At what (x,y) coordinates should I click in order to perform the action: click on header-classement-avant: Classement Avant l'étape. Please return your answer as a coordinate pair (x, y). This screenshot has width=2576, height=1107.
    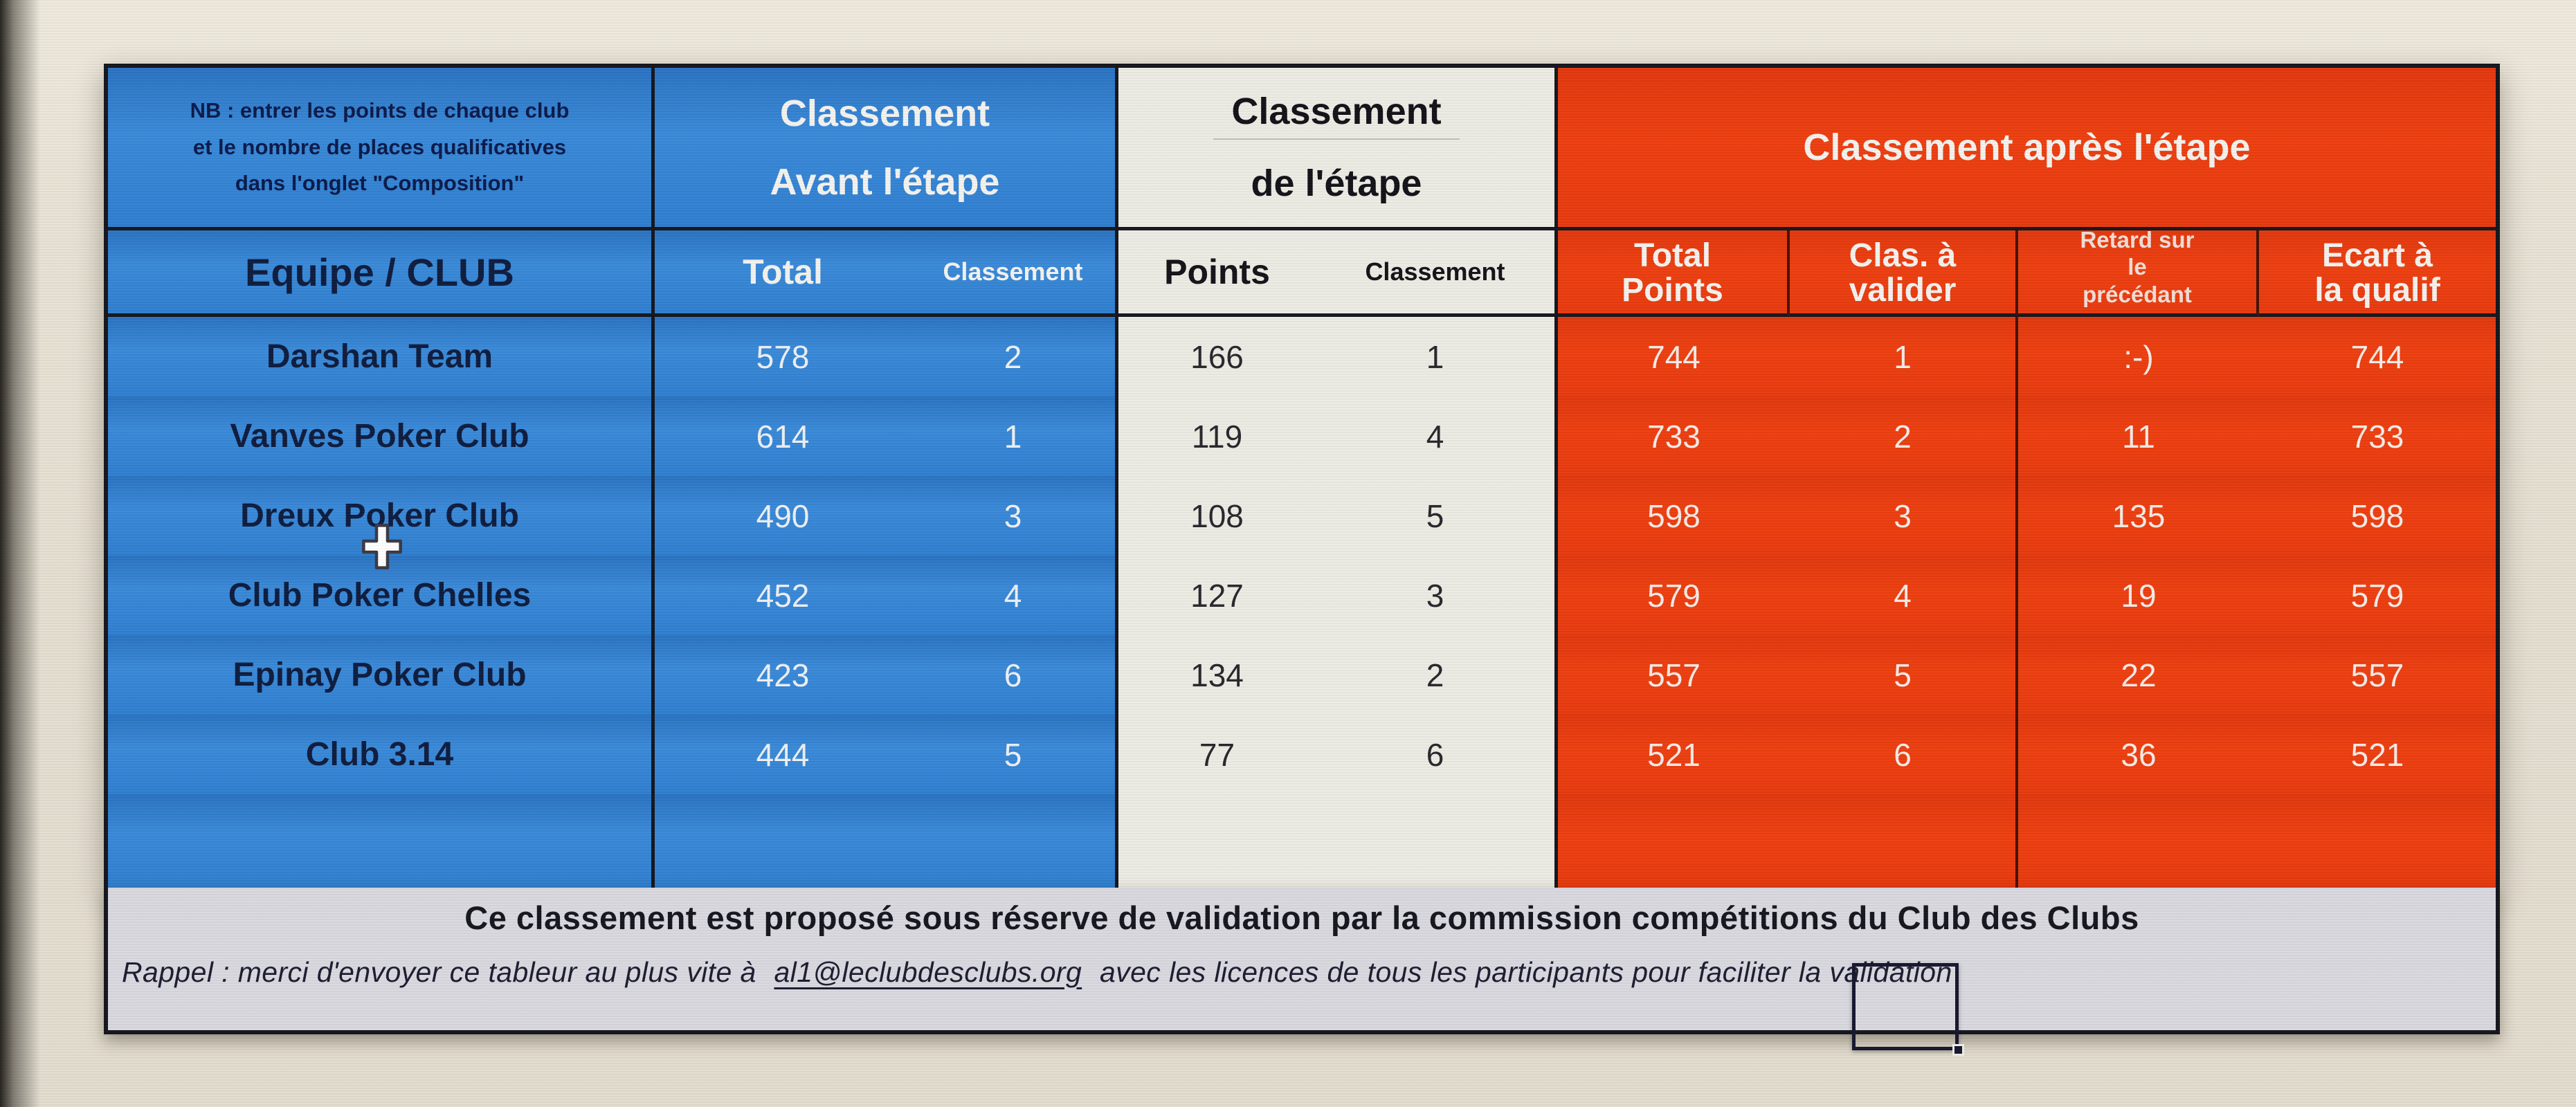
    Looking at the image, I should click on (886, 149).